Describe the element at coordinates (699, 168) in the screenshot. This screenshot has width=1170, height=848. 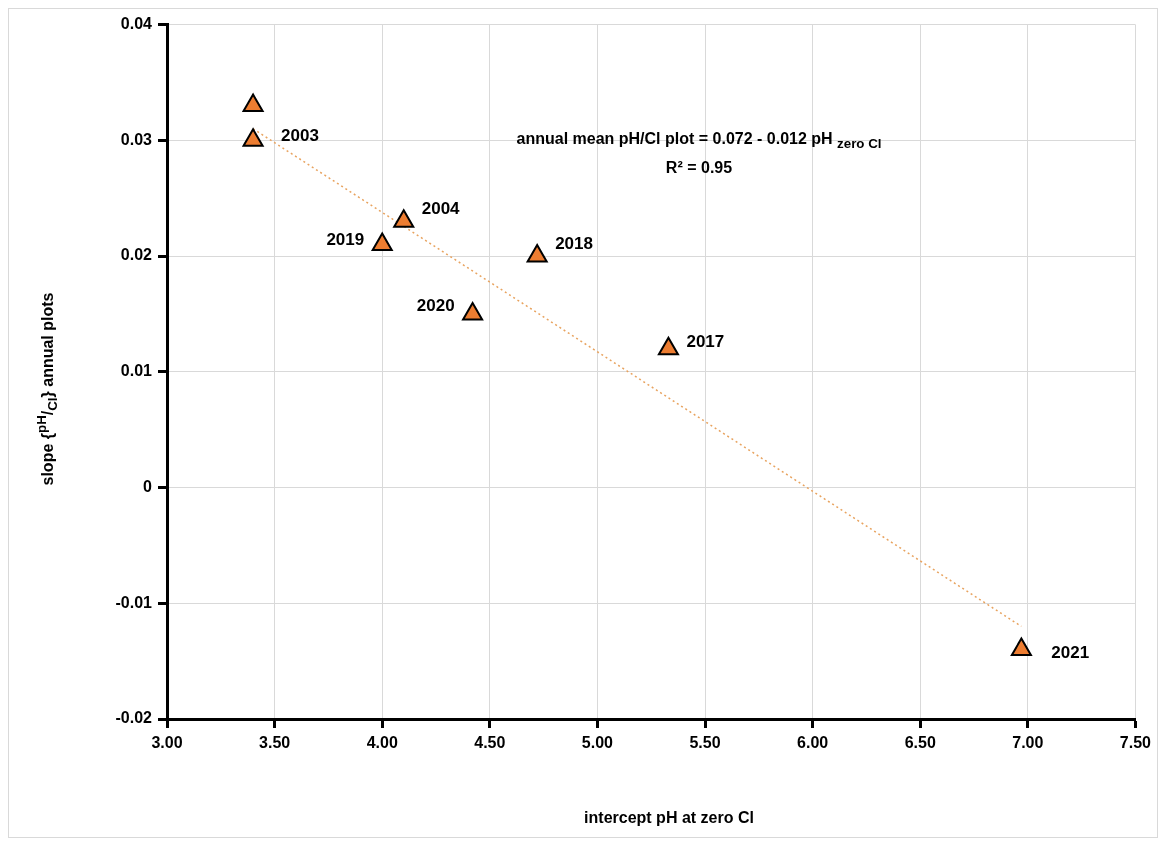
I see `annotation: R² = 0.95` at that location.